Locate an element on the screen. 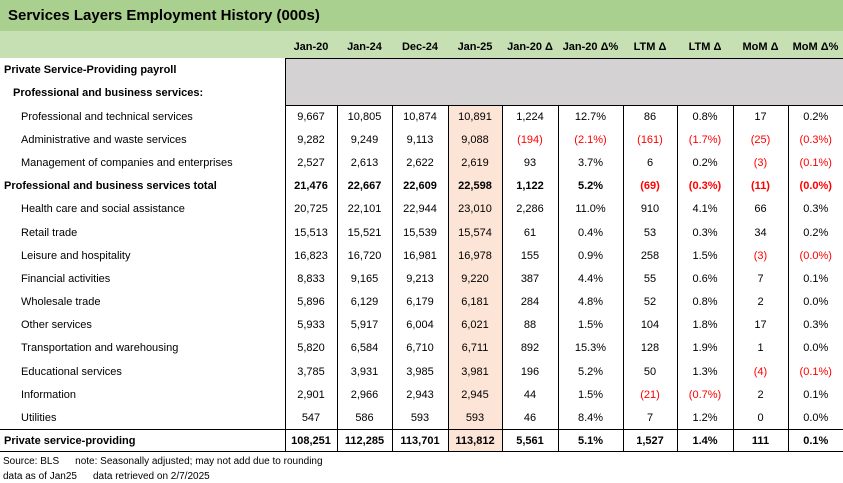 The width and height of the screenshot is (843, 483). value-cell: 892 is located at coordinates (529, 348).